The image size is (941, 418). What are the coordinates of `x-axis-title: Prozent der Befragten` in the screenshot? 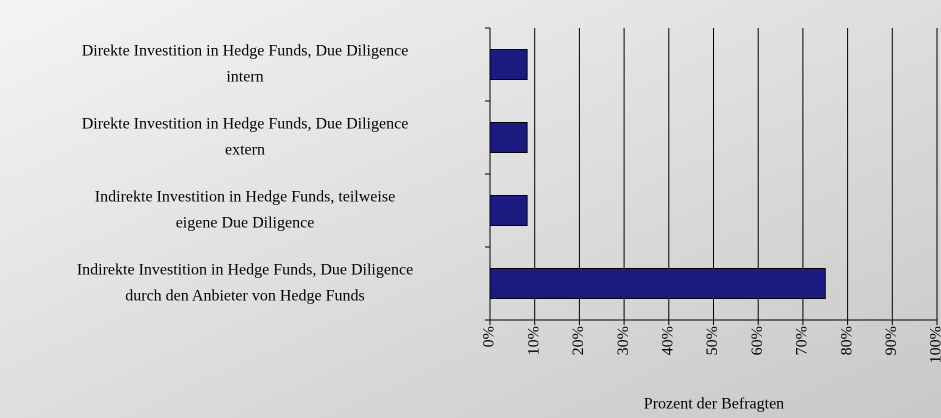 It's located at (714, 404).